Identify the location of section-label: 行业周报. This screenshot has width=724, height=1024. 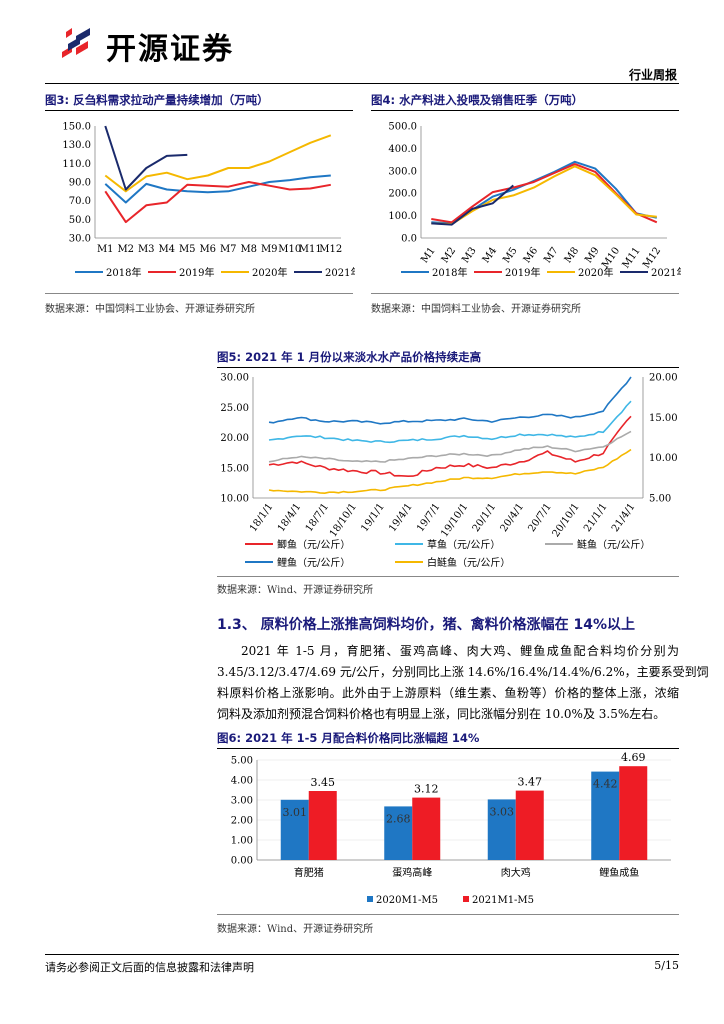
(652, 75).